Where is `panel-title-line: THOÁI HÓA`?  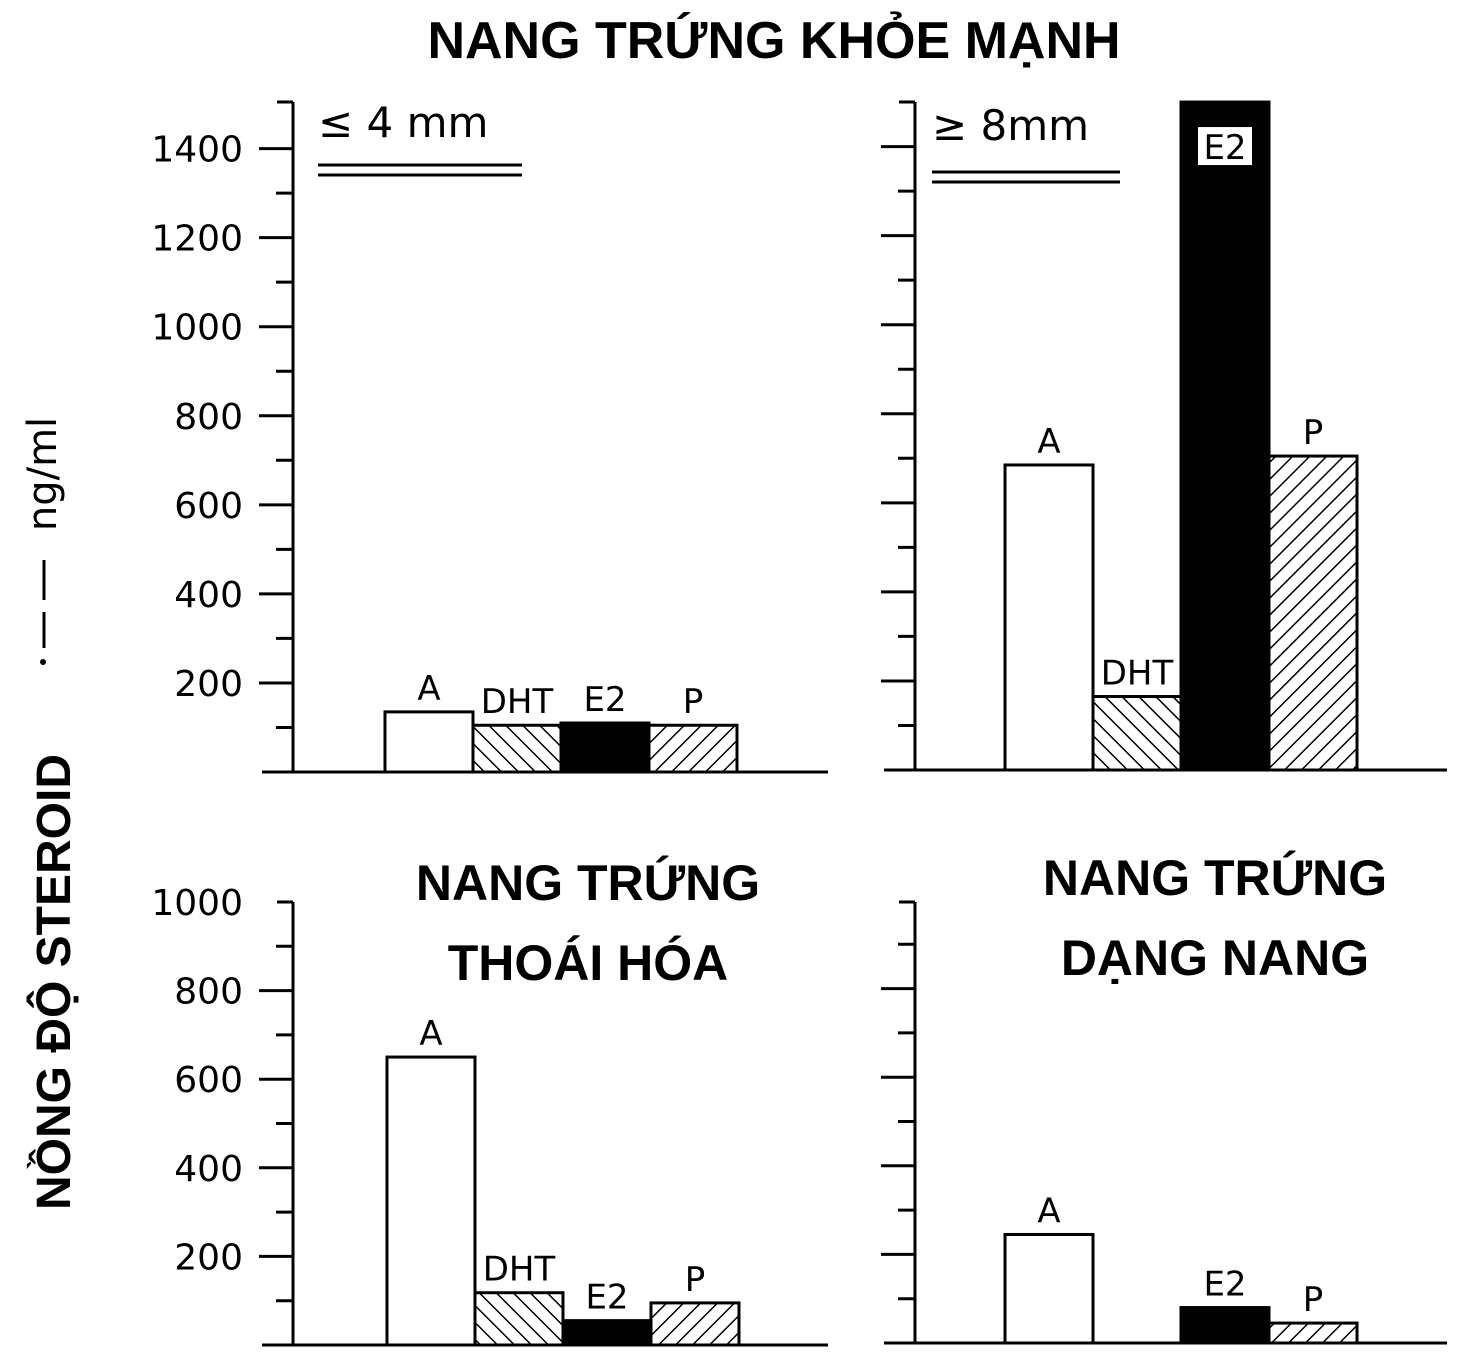
panel-title-line: THOÁI HÓA is located at coordinates (588, 963).